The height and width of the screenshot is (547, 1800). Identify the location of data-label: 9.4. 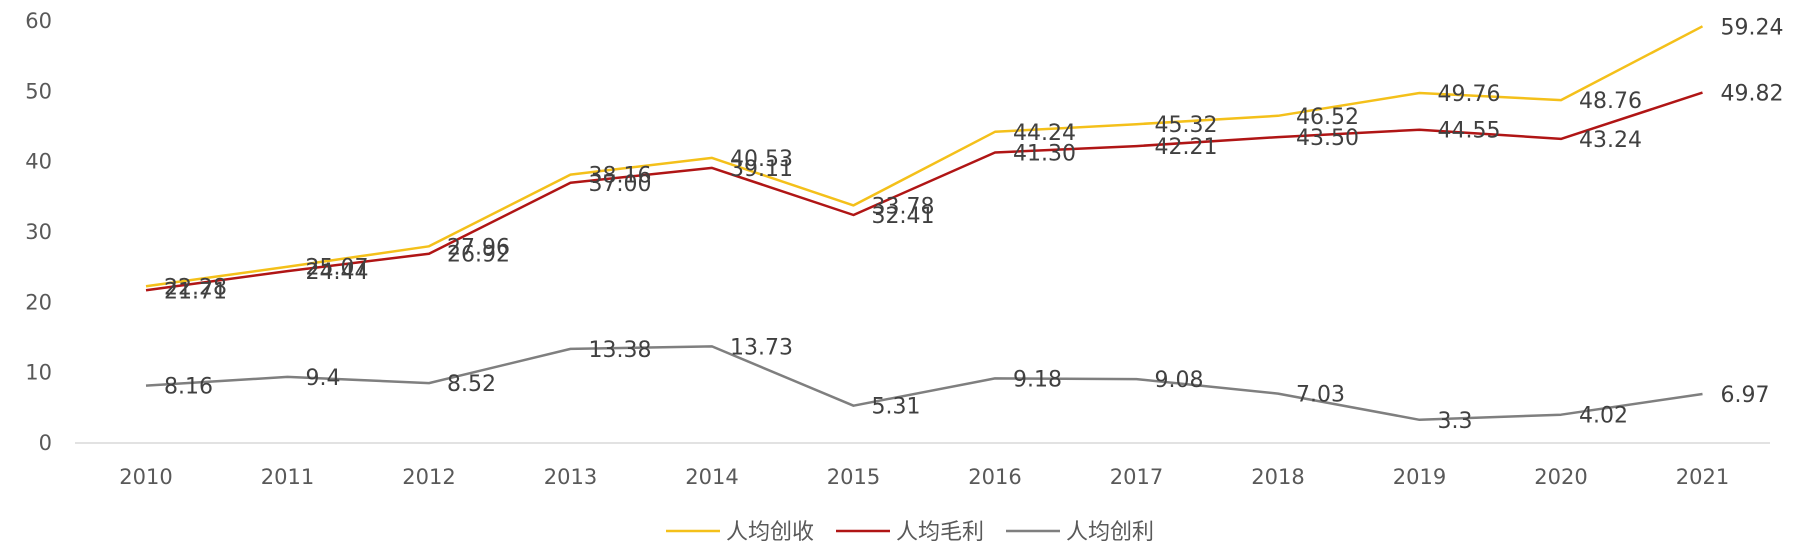
(323, 378).